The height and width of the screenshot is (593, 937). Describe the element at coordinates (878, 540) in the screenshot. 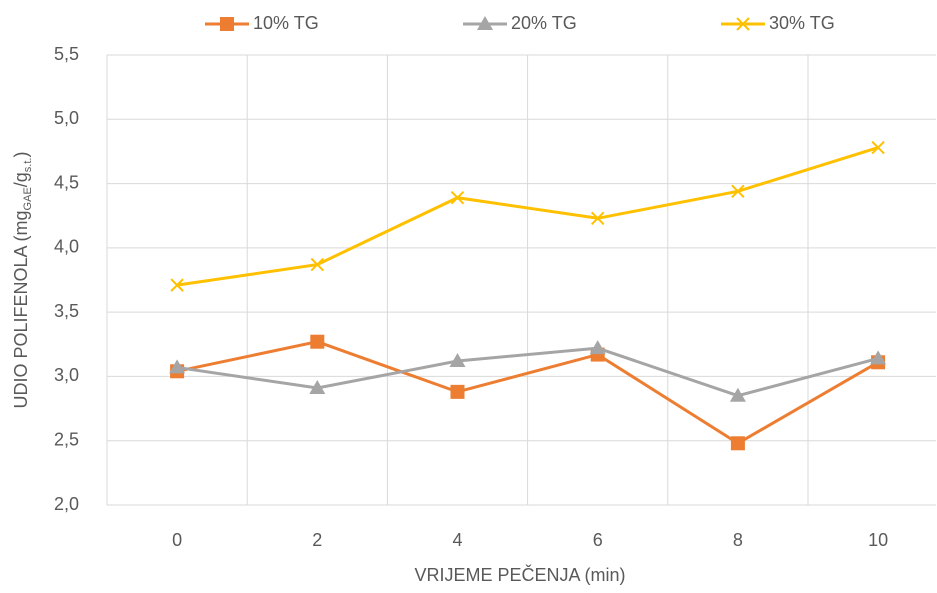

I see `x-tick-label: 10` at that location.